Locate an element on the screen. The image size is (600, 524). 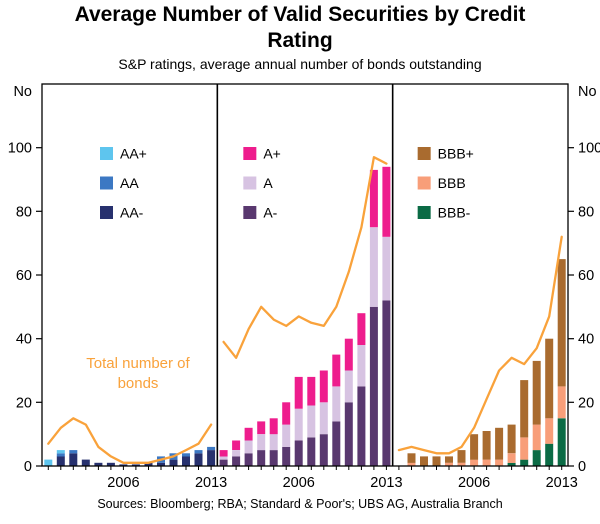
y-tick-label-right: 60 is located at coordinates (586, 276).